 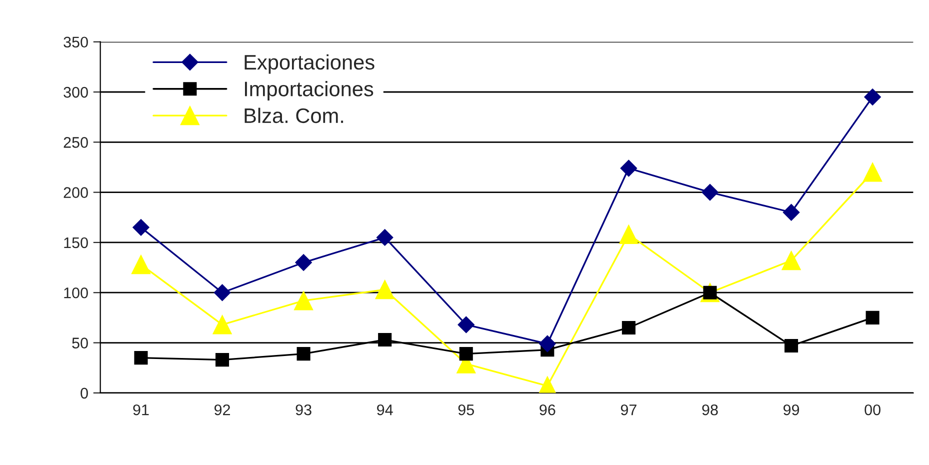 I want to click on y-tick-label: 50, so click(x=80, y=343).